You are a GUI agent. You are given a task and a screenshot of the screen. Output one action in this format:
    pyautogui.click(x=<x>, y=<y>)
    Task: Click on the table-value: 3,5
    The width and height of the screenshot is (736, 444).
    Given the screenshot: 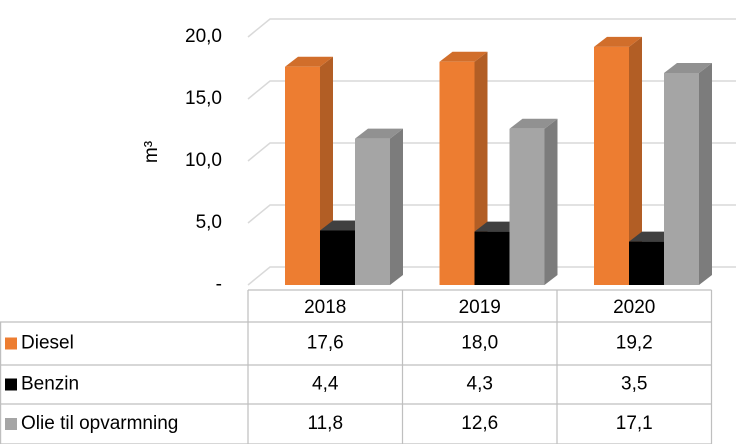 What is the action you would take?
    pyautogui.click(x=634, y=384)
    